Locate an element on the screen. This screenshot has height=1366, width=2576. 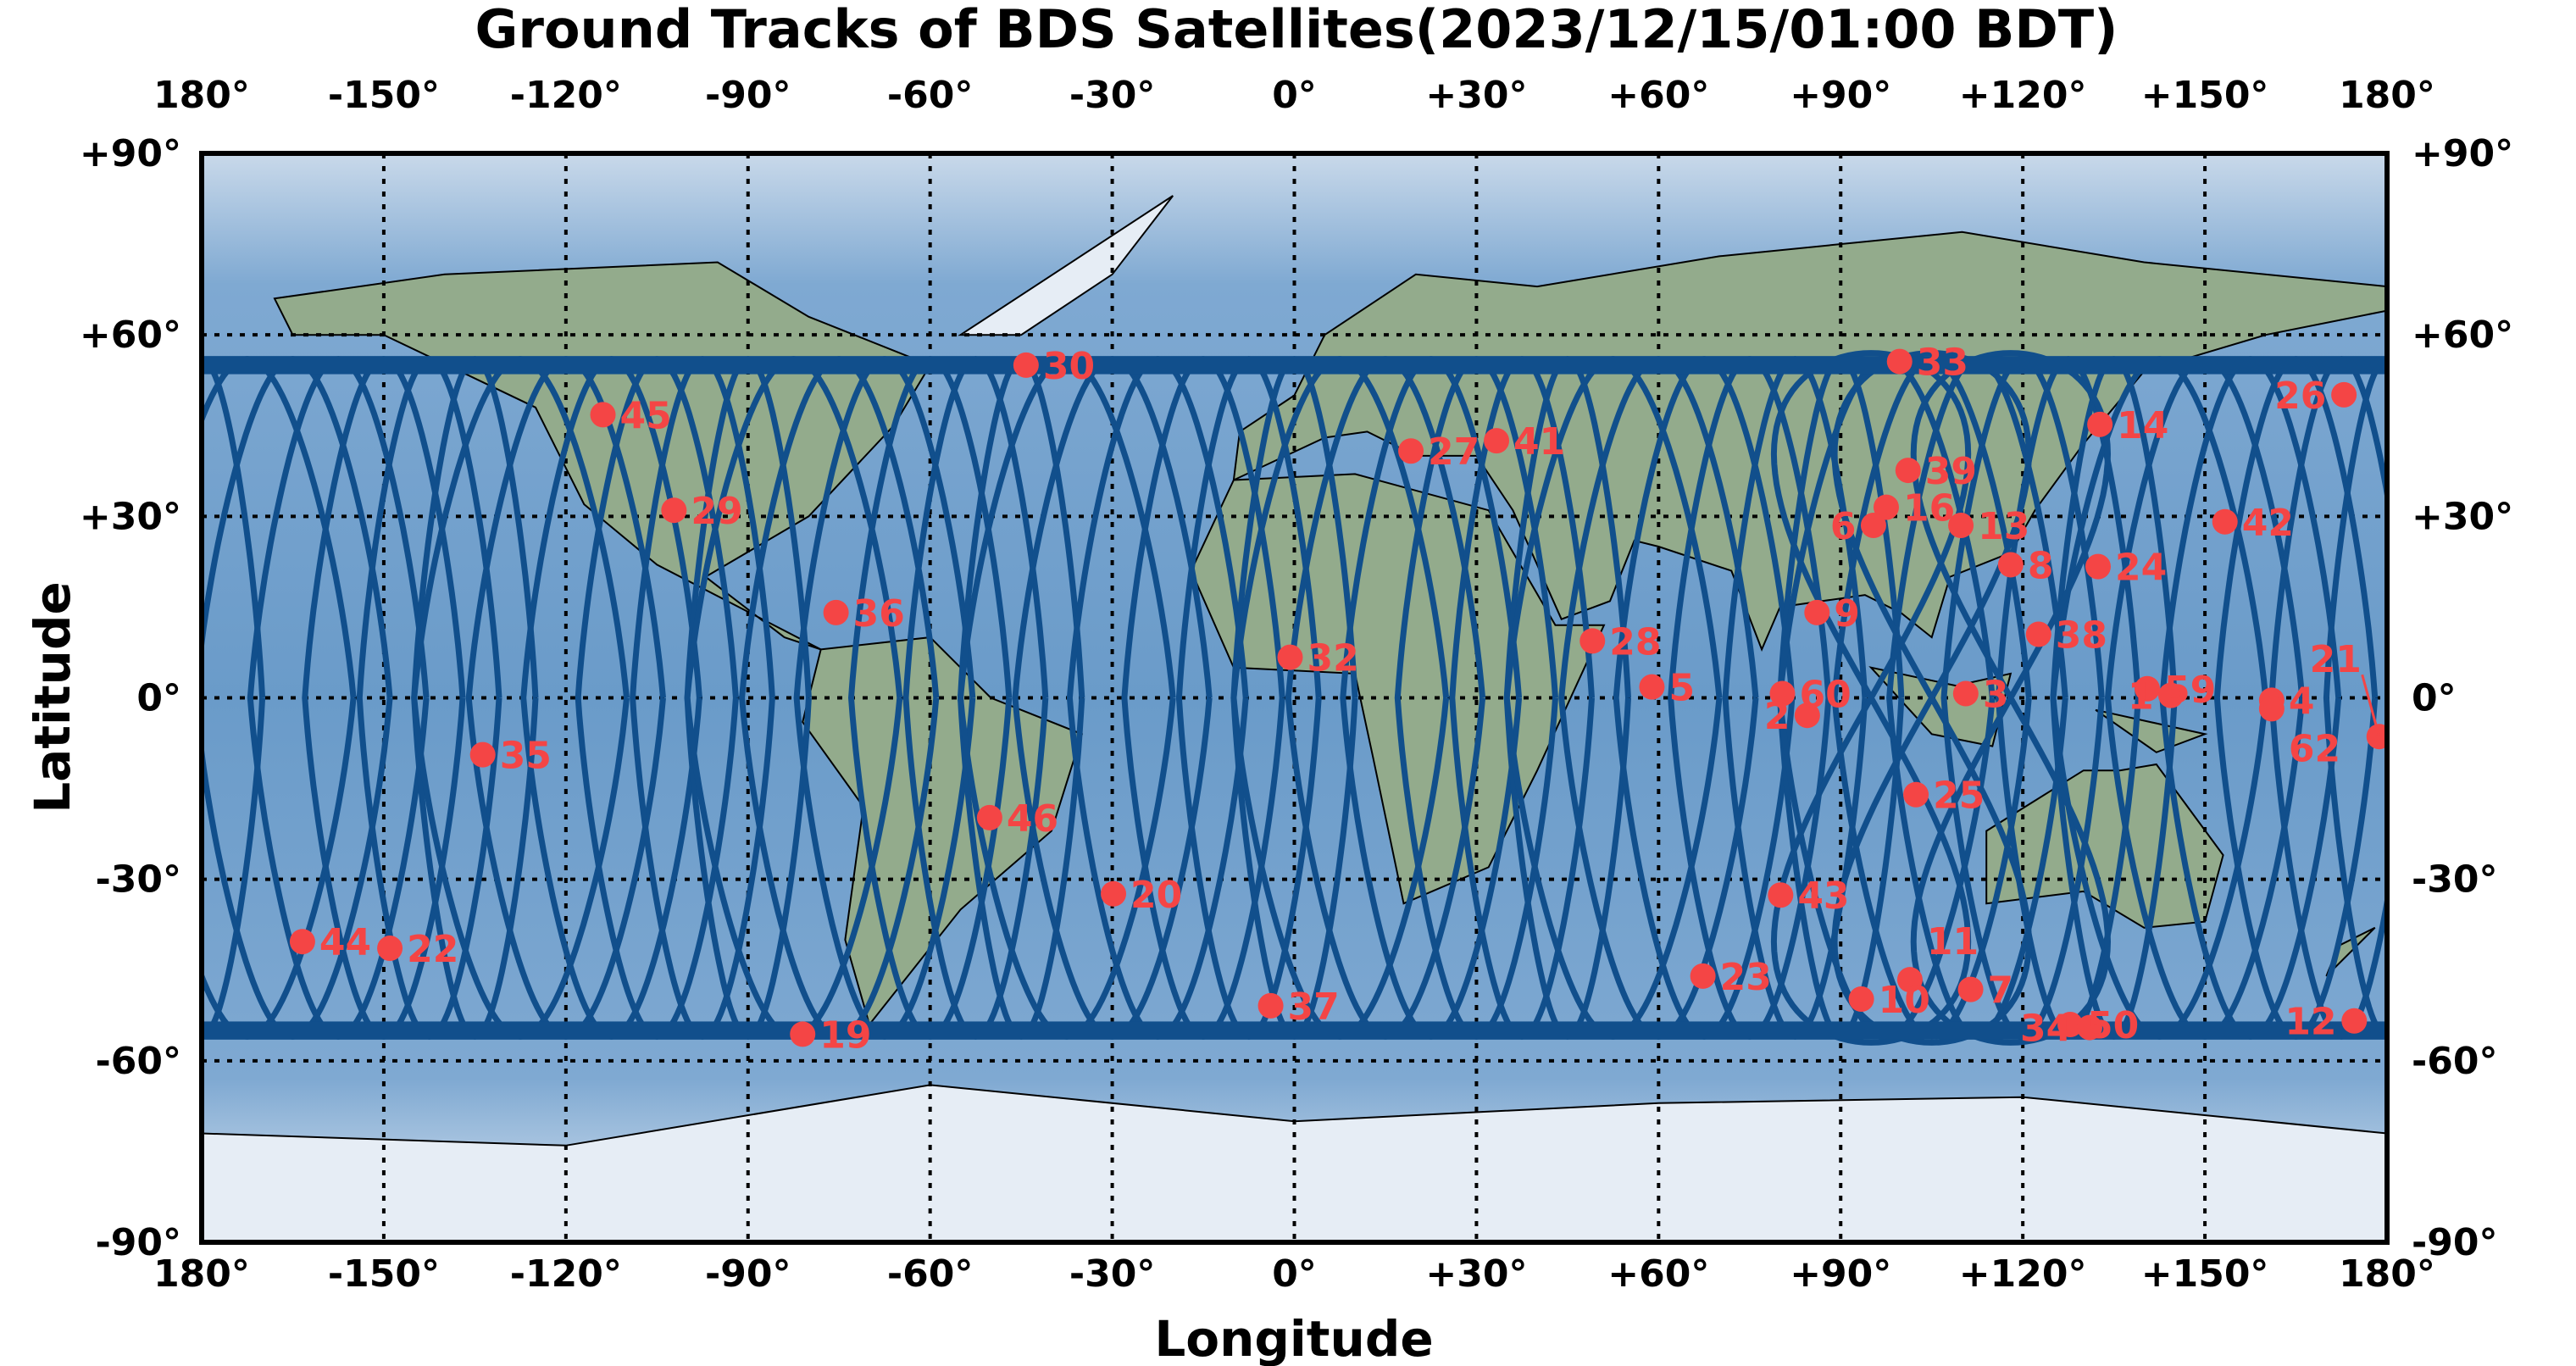
satellite-label: 42 is located at coordinates (2268, 523).